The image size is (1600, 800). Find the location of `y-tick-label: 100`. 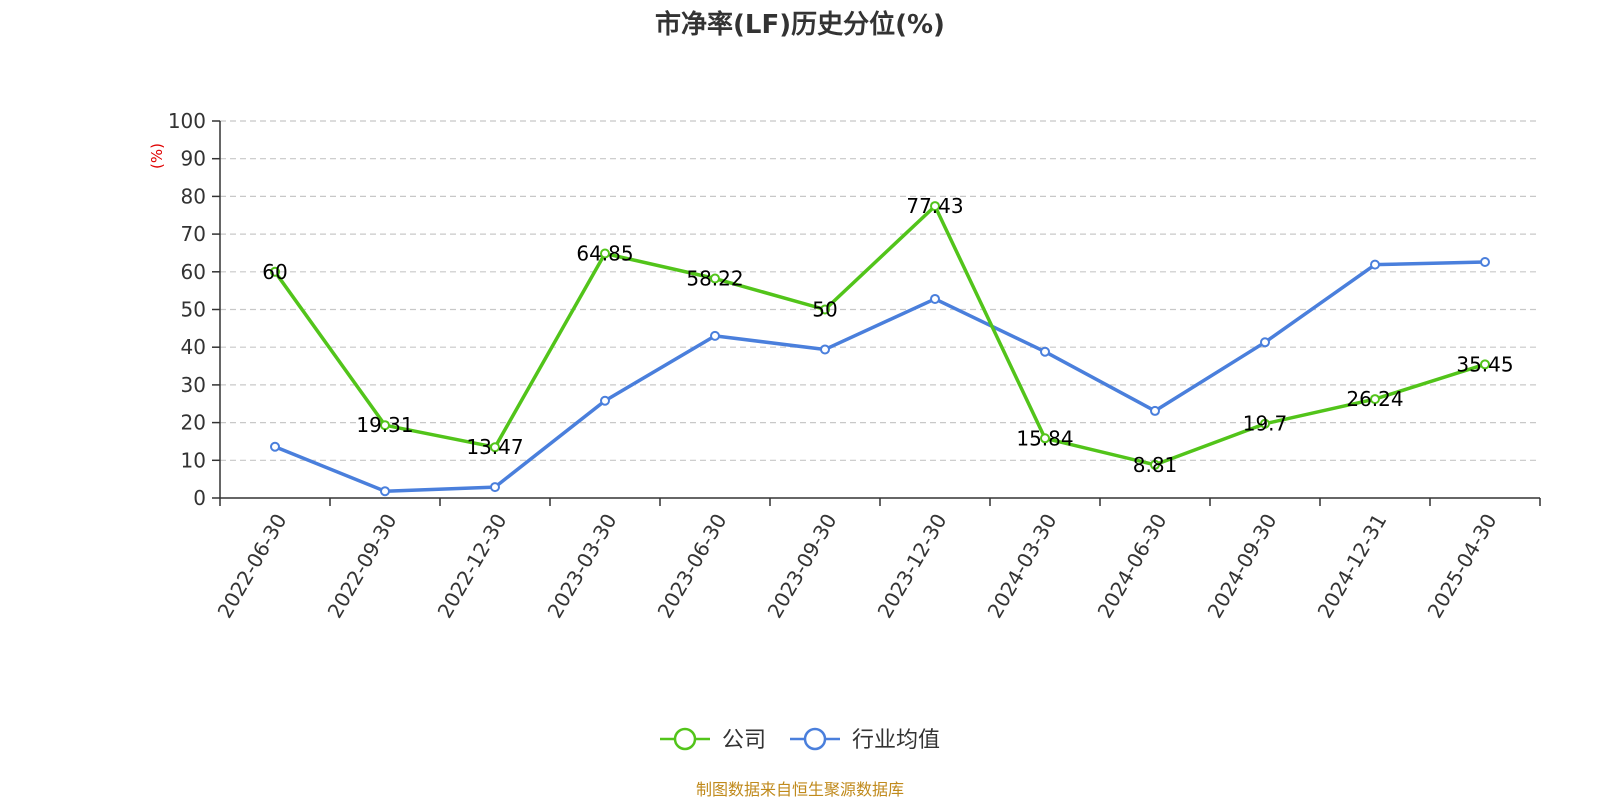

y-tick-label: 100 is located at coordinates (187, 121).